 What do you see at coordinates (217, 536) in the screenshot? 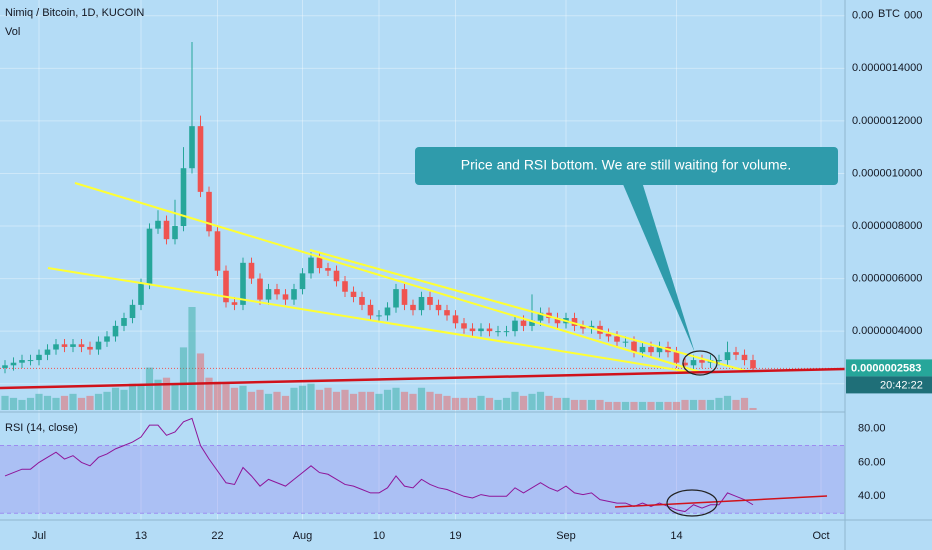
I see `x-tick-label: 22` at bounding box center [217, 536].